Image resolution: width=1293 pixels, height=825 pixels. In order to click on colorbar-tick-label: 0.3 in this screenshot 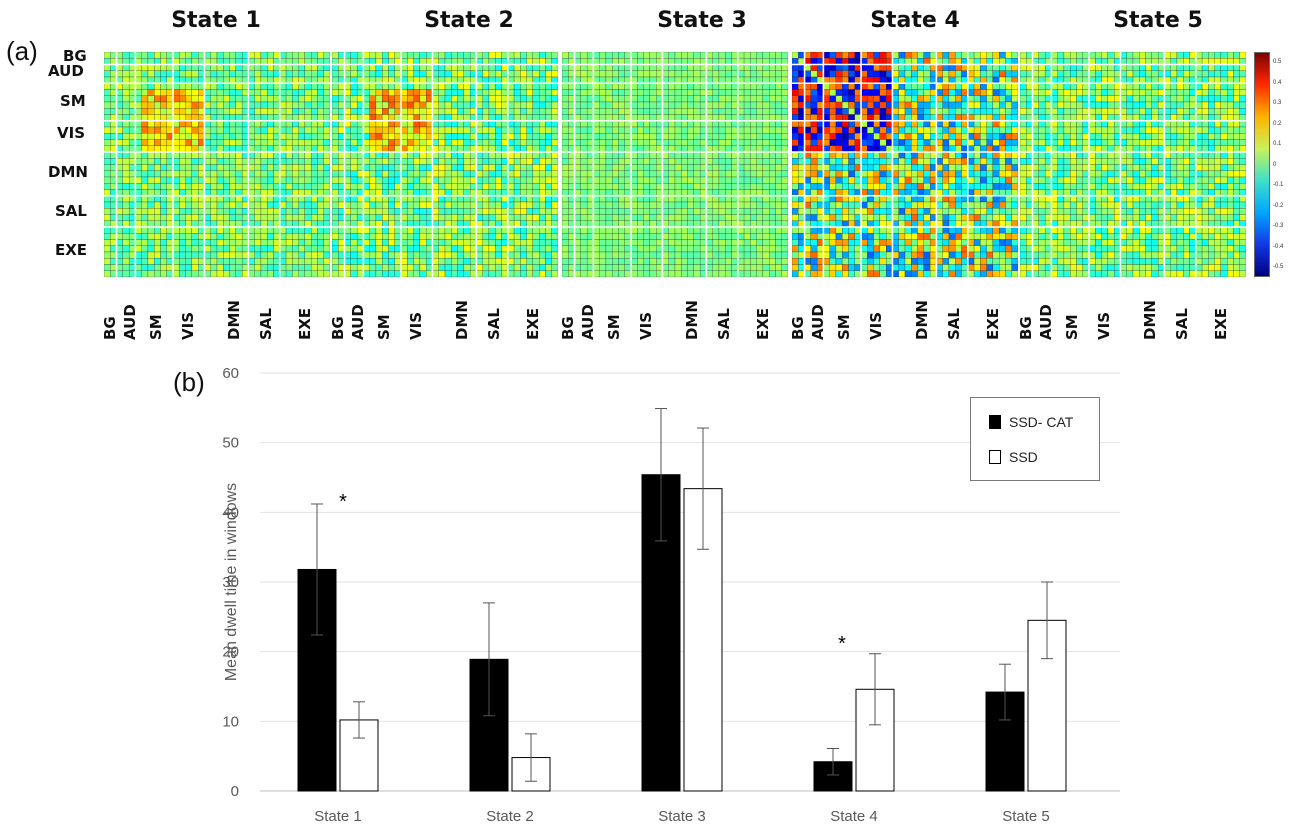, I will do `click(1277, 103)`.